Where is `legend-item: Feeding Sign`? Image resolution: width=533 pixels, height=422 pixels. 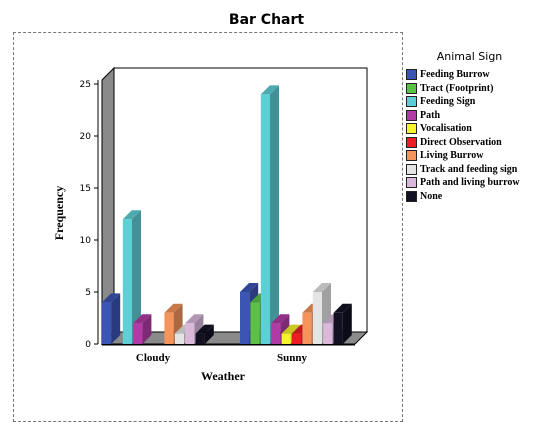
legend-item: Feeding Sign is located at coordinates (469, 102).